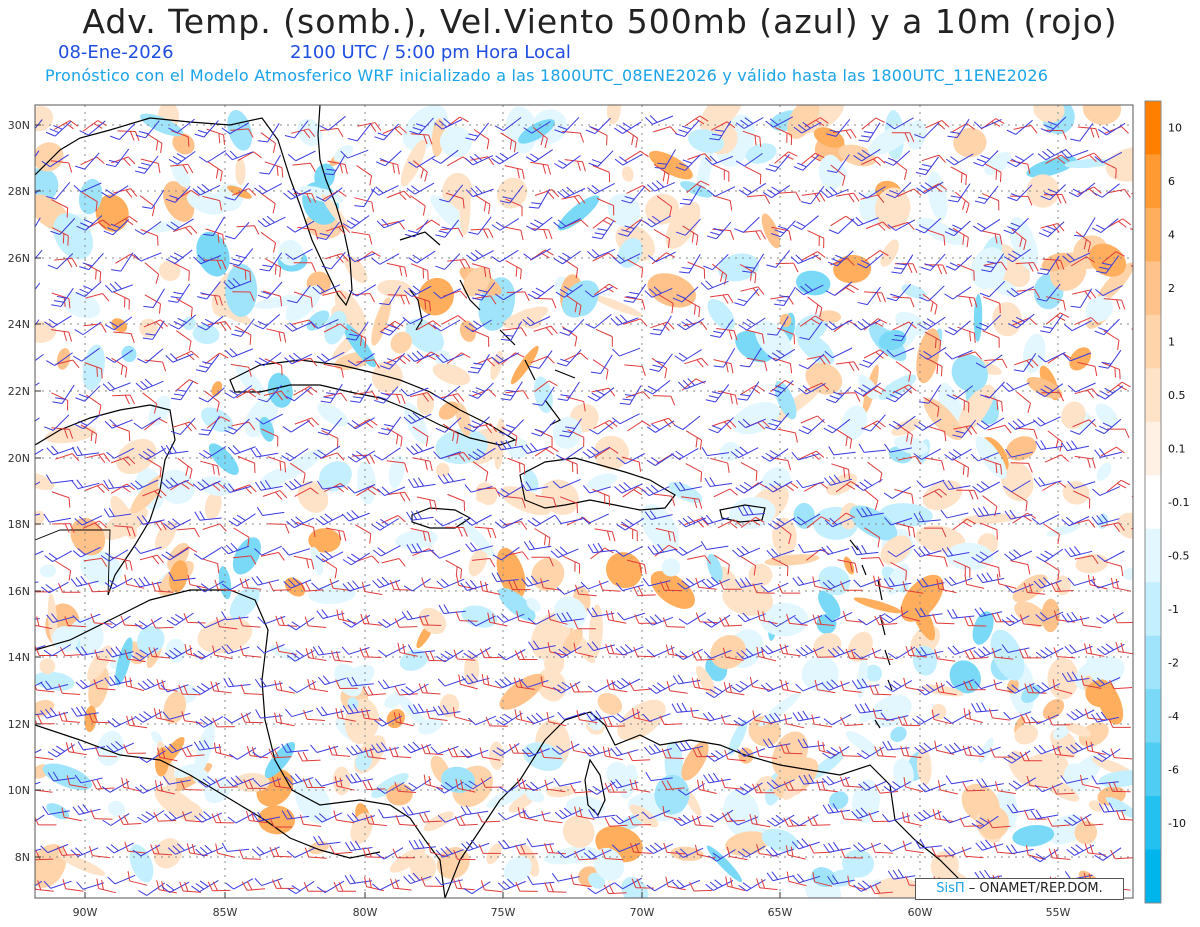 The width and height of the screenshot is (1200, 927). What do you see at coordinates (373, 402) in the screenshot?
I see `island-cuba` at bounding box center [373, 402].